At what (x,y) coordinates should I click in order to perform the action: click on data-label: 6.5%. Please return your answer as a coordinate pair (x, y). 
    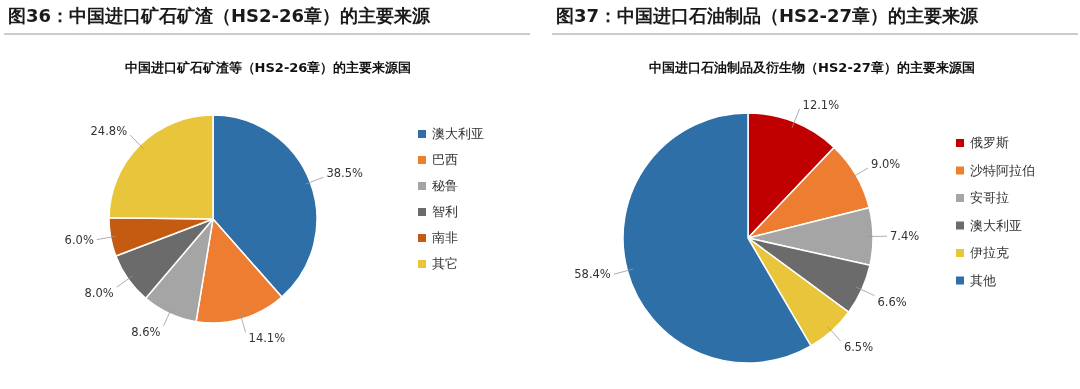
    Looking at the image, I should click on (858, 347).